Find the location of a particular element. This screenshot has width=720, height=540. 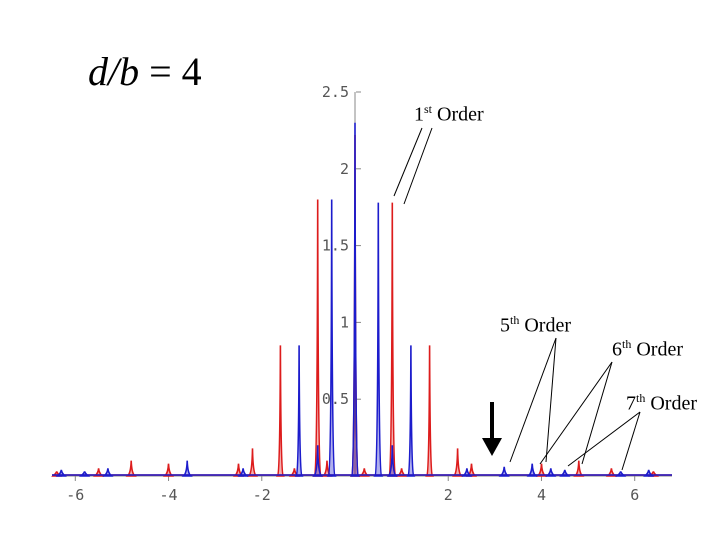

leader-5th-b is located at coordinates (551, 400).